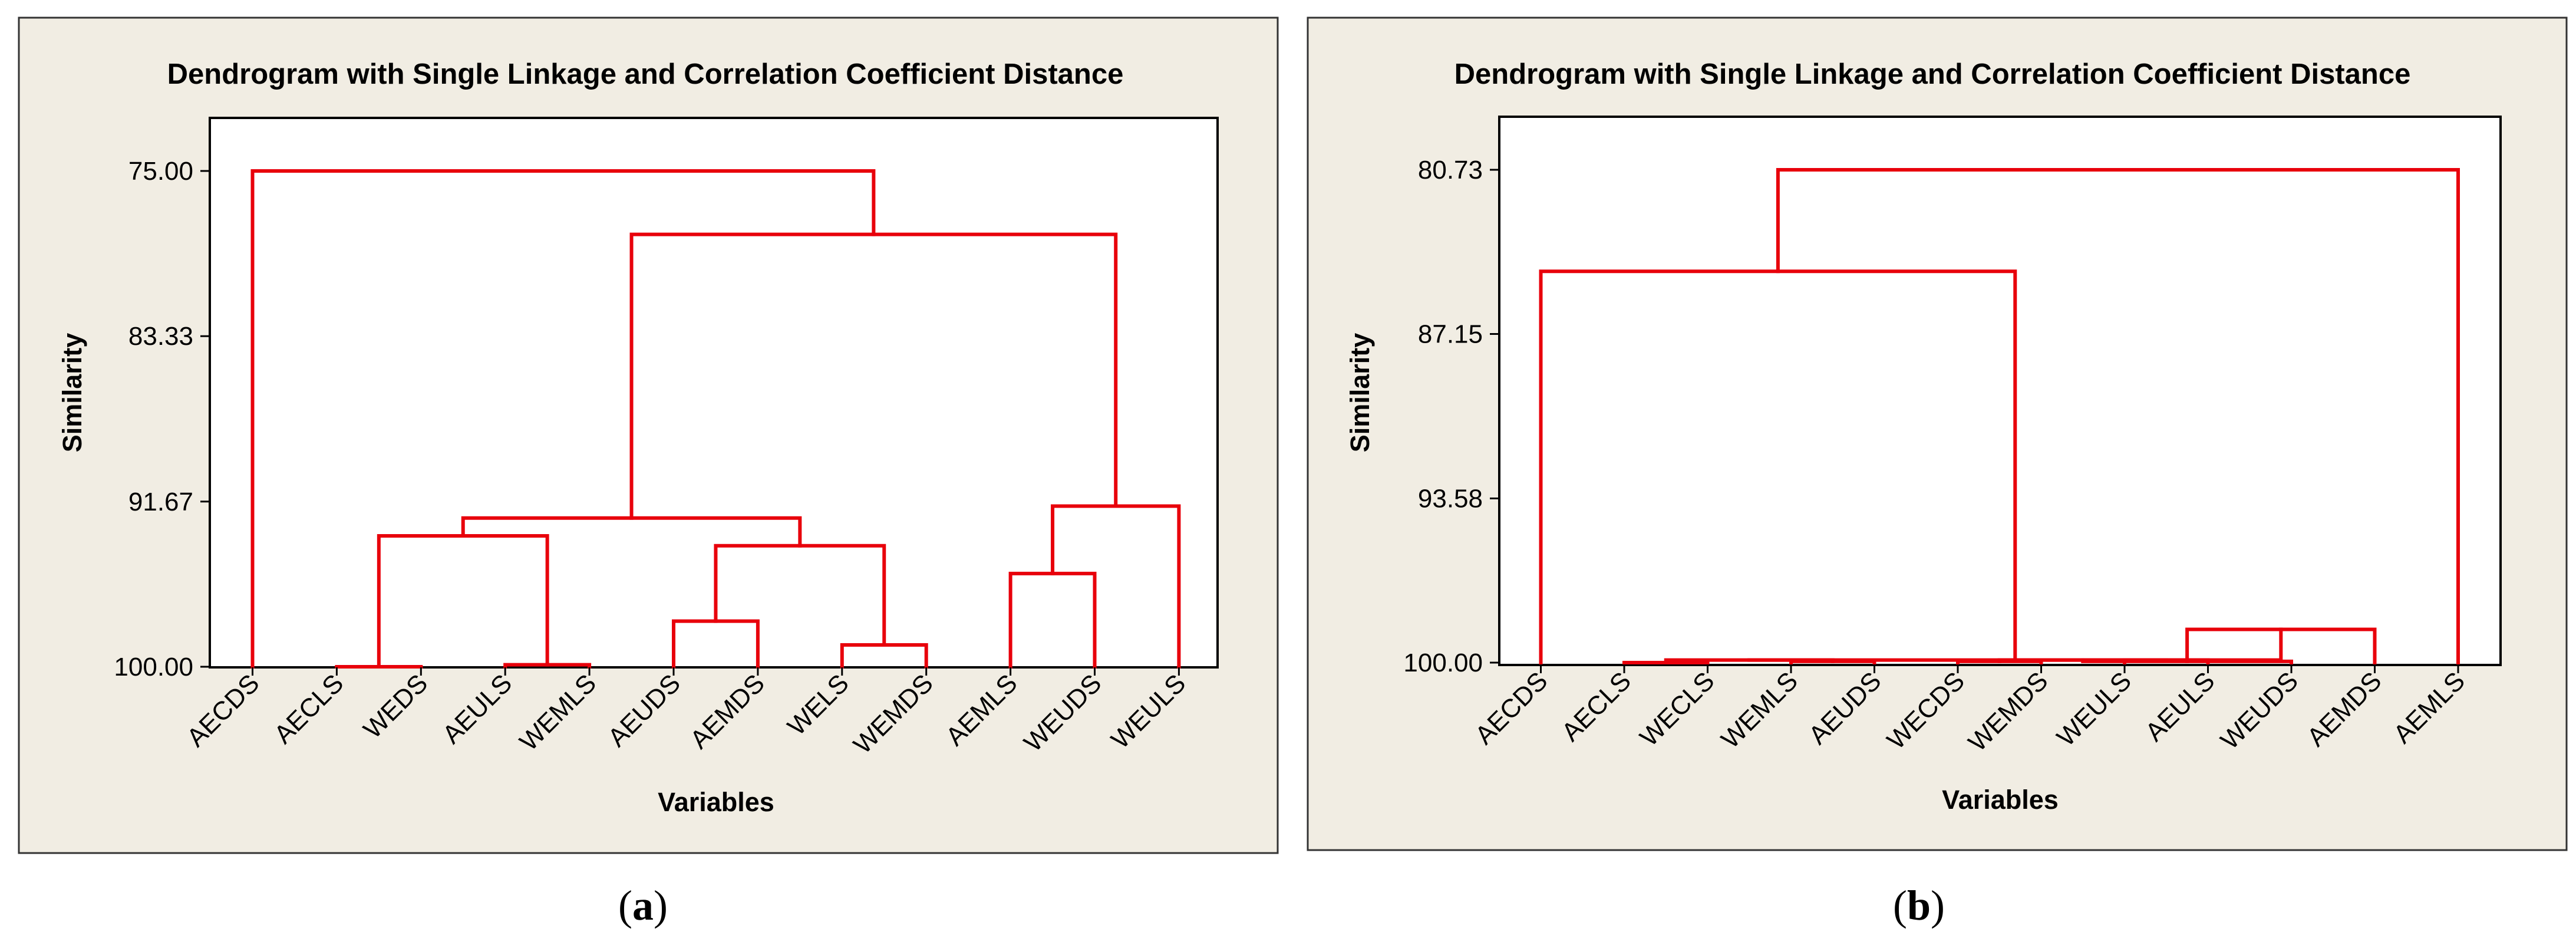 The height and width of the screenshot is (945, 2576). Describe the element at coordinates (1919, 905) in the screenshot. I see `caption-b: (b)` at that location.